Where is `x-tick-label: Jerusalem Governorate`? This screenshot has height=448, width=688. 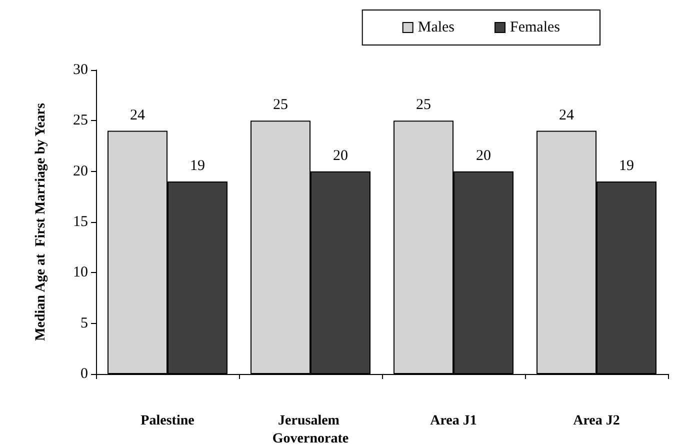 x-tick-label: Jerusalem Governorate is located at coordinates (310, 430).